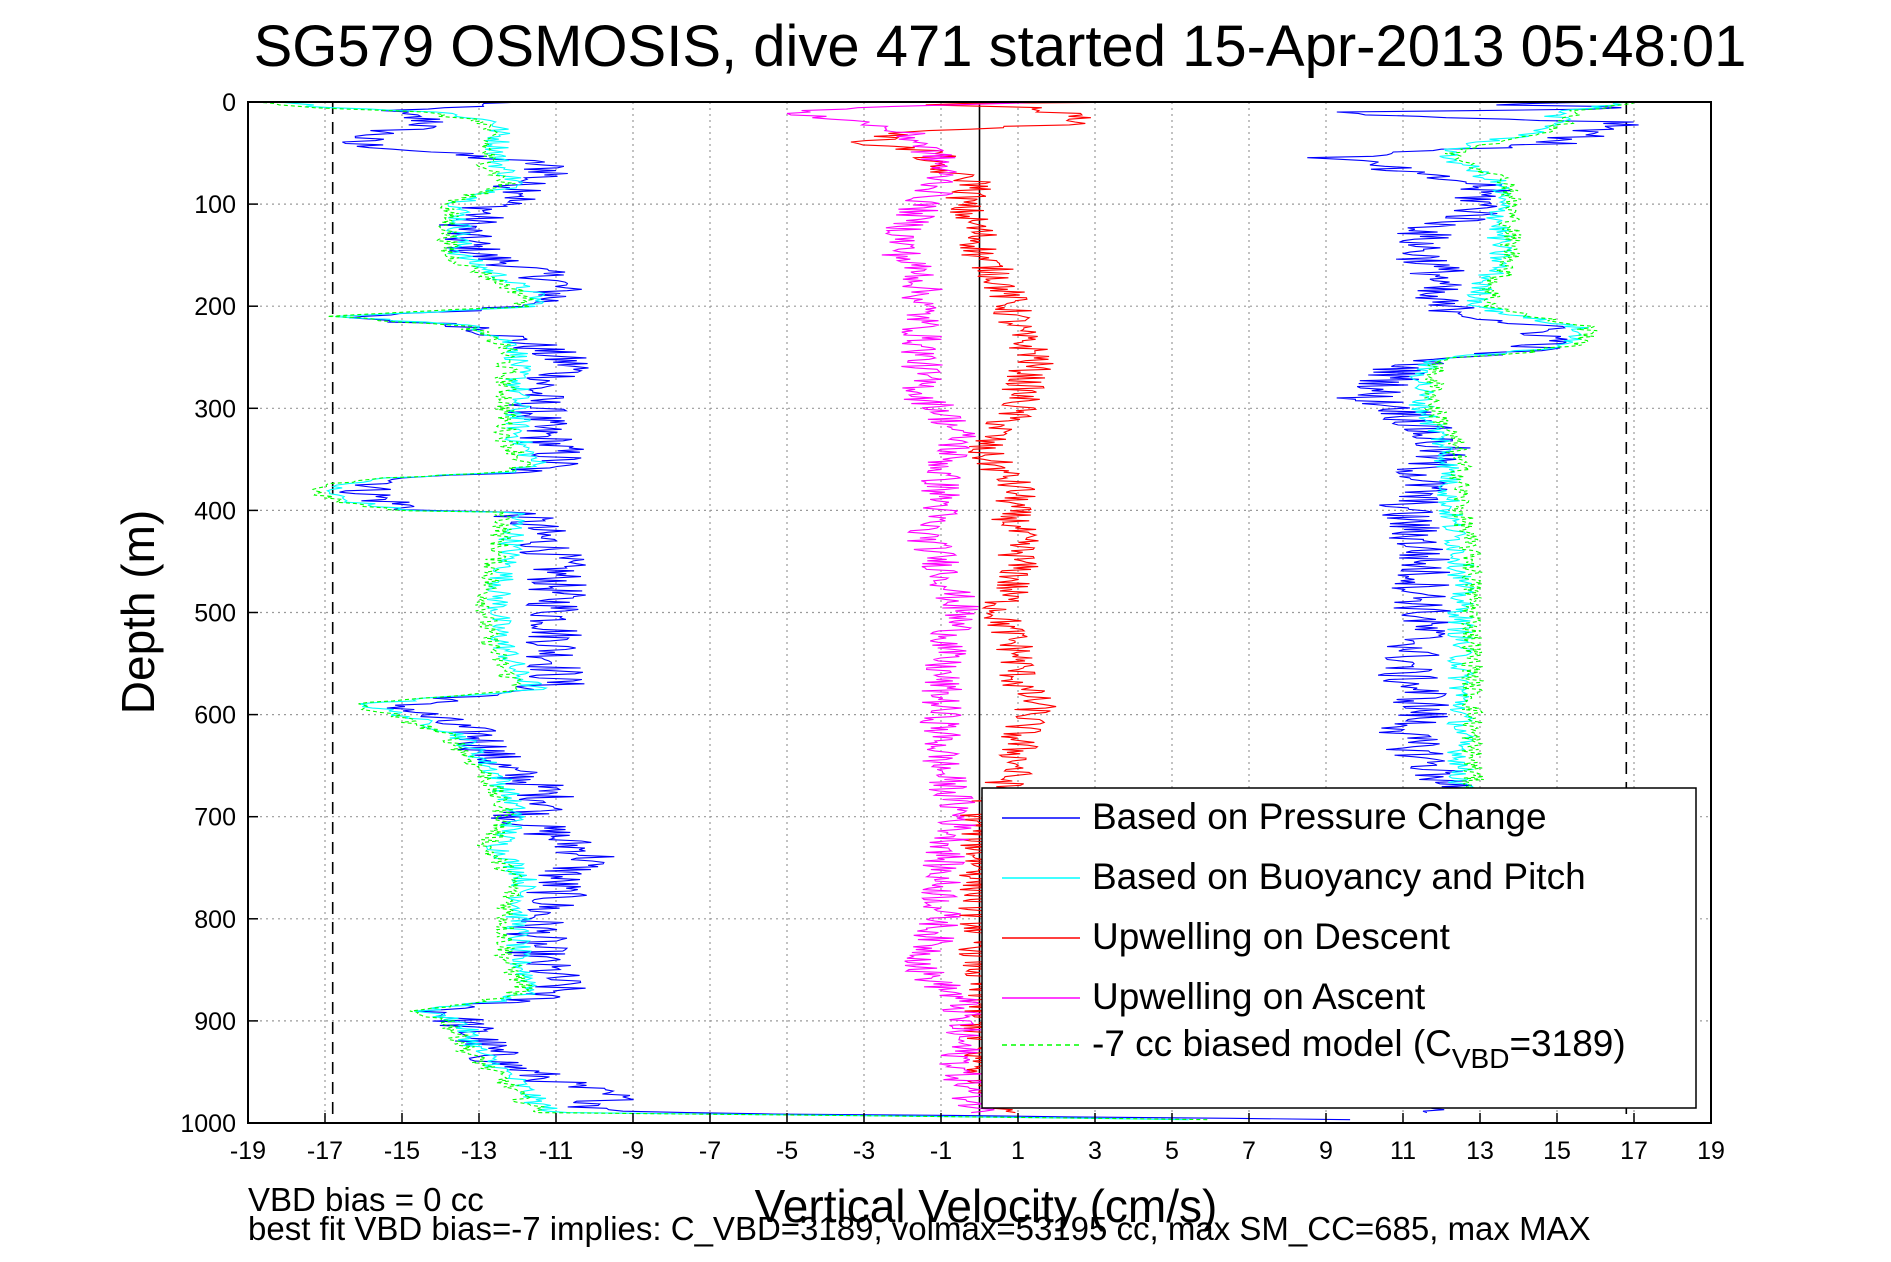  Describe the element at coordinates (916, 608) in the screenshot. I see `series-upwelling_ascent` at that location.